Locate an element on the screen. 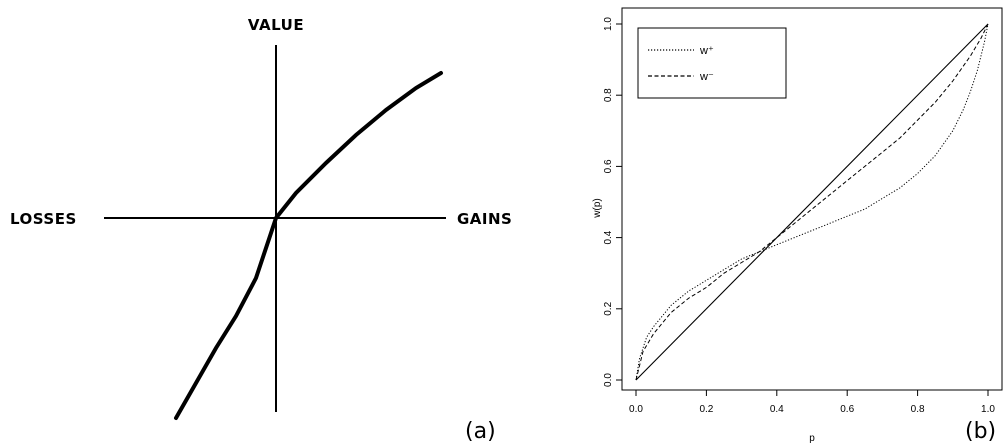 This screenshot has height=444, width=1003. legend-box is located at coordinates (712, 63).